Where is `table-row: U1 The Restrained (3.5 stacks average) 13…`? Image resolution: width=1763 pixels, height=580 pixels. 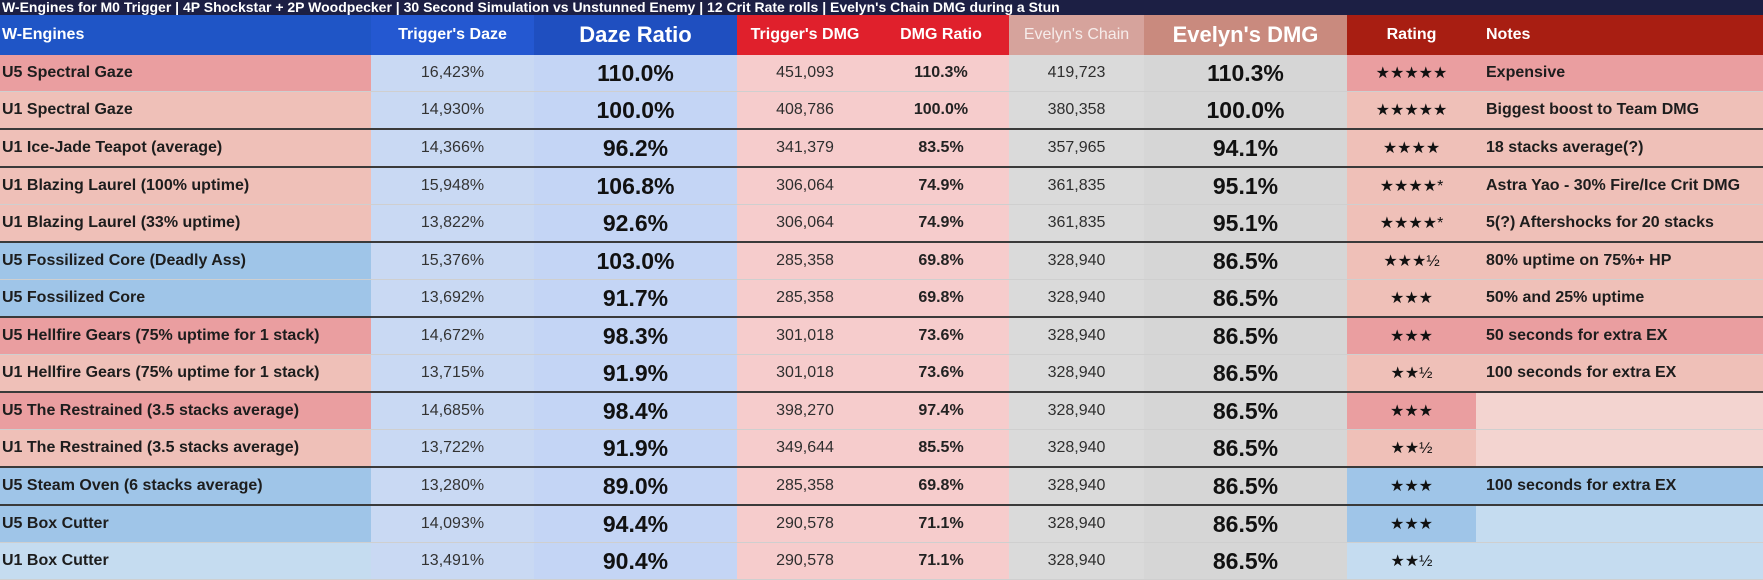 table-row: U1 The Restrained (3.5 stacks average) 13… is located at coordinates (881, 448).